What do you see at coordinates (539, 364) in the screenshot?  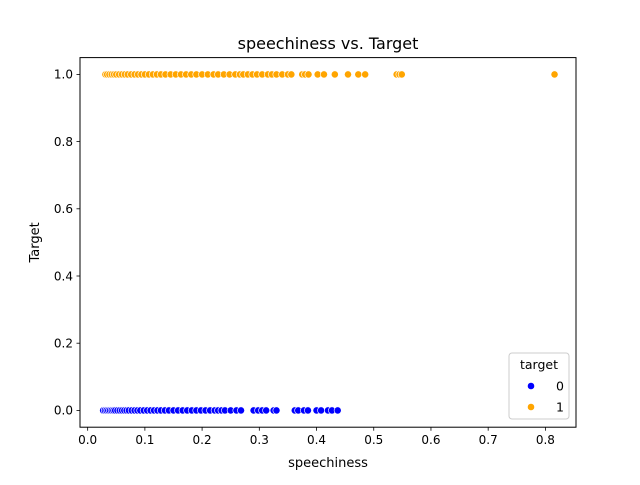 I see `legend-title: target` at bounding box center [539, 364].